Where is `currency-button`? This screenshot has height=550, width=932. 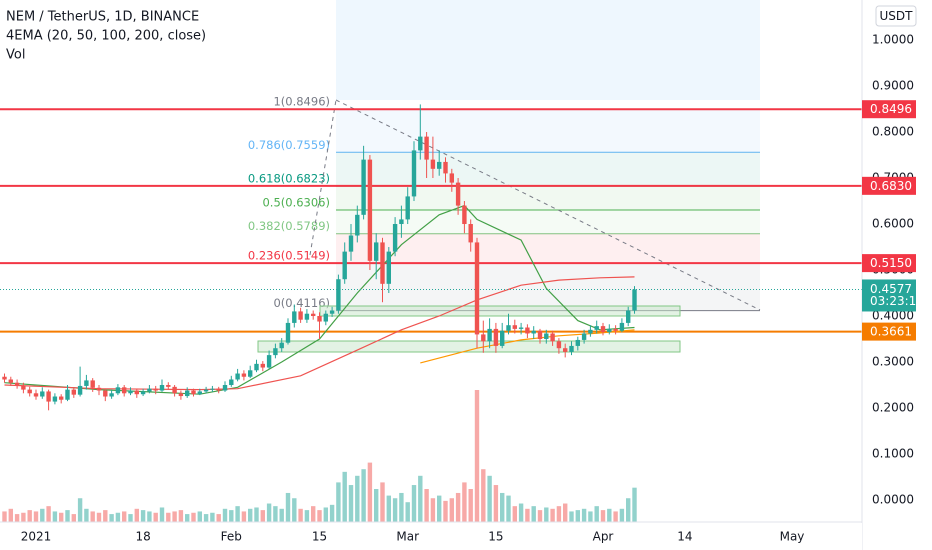 currency-button is located at coordinates (896, 16).